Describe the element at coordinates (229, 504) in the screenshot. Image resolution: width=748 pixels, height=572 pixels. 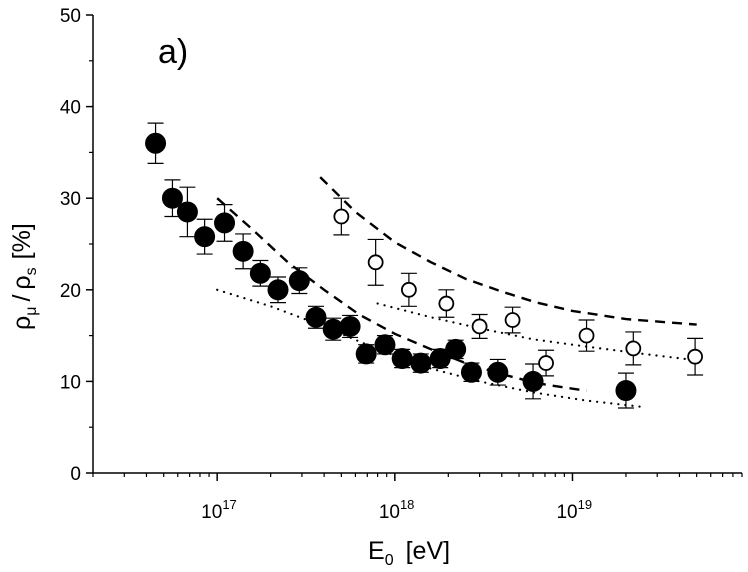
I see `x-tick-label-exp: 17` at that location.